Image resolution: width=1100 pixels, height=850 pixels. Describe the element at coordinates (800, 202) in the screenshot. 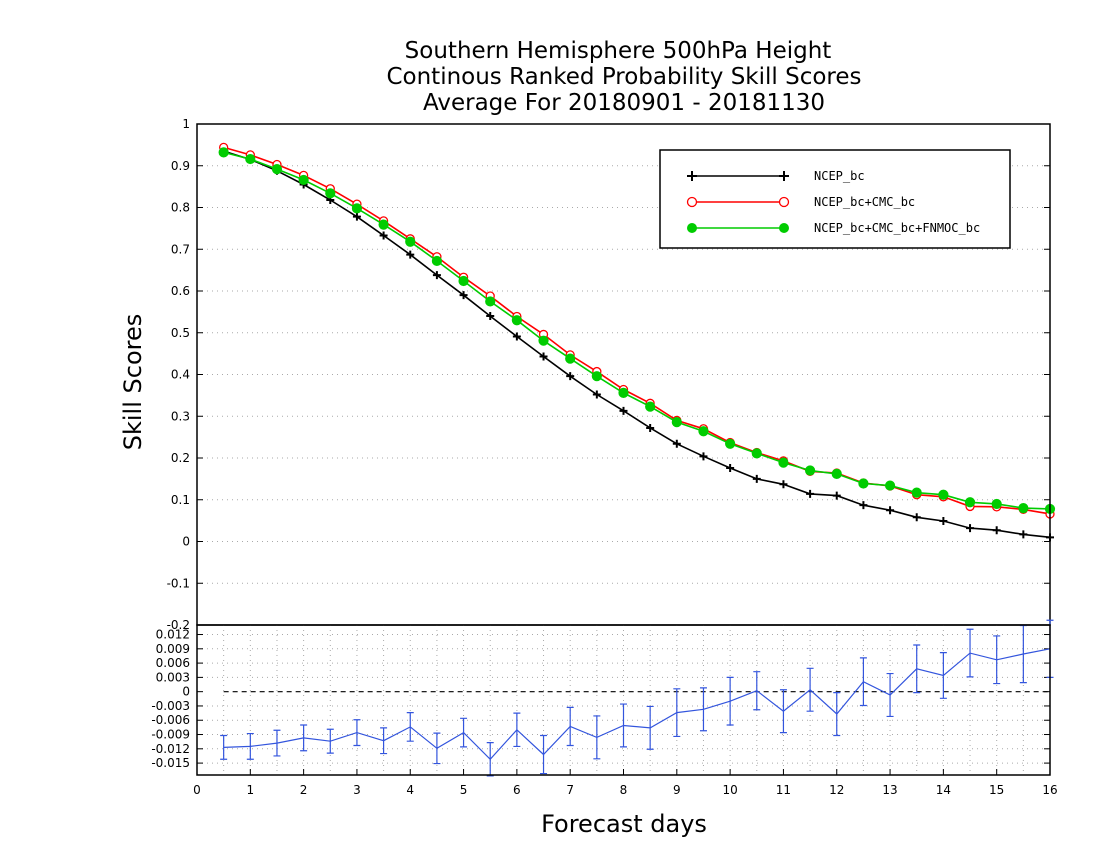

I see `legend-item: NCEP_bc+CMC_bc` at that location.